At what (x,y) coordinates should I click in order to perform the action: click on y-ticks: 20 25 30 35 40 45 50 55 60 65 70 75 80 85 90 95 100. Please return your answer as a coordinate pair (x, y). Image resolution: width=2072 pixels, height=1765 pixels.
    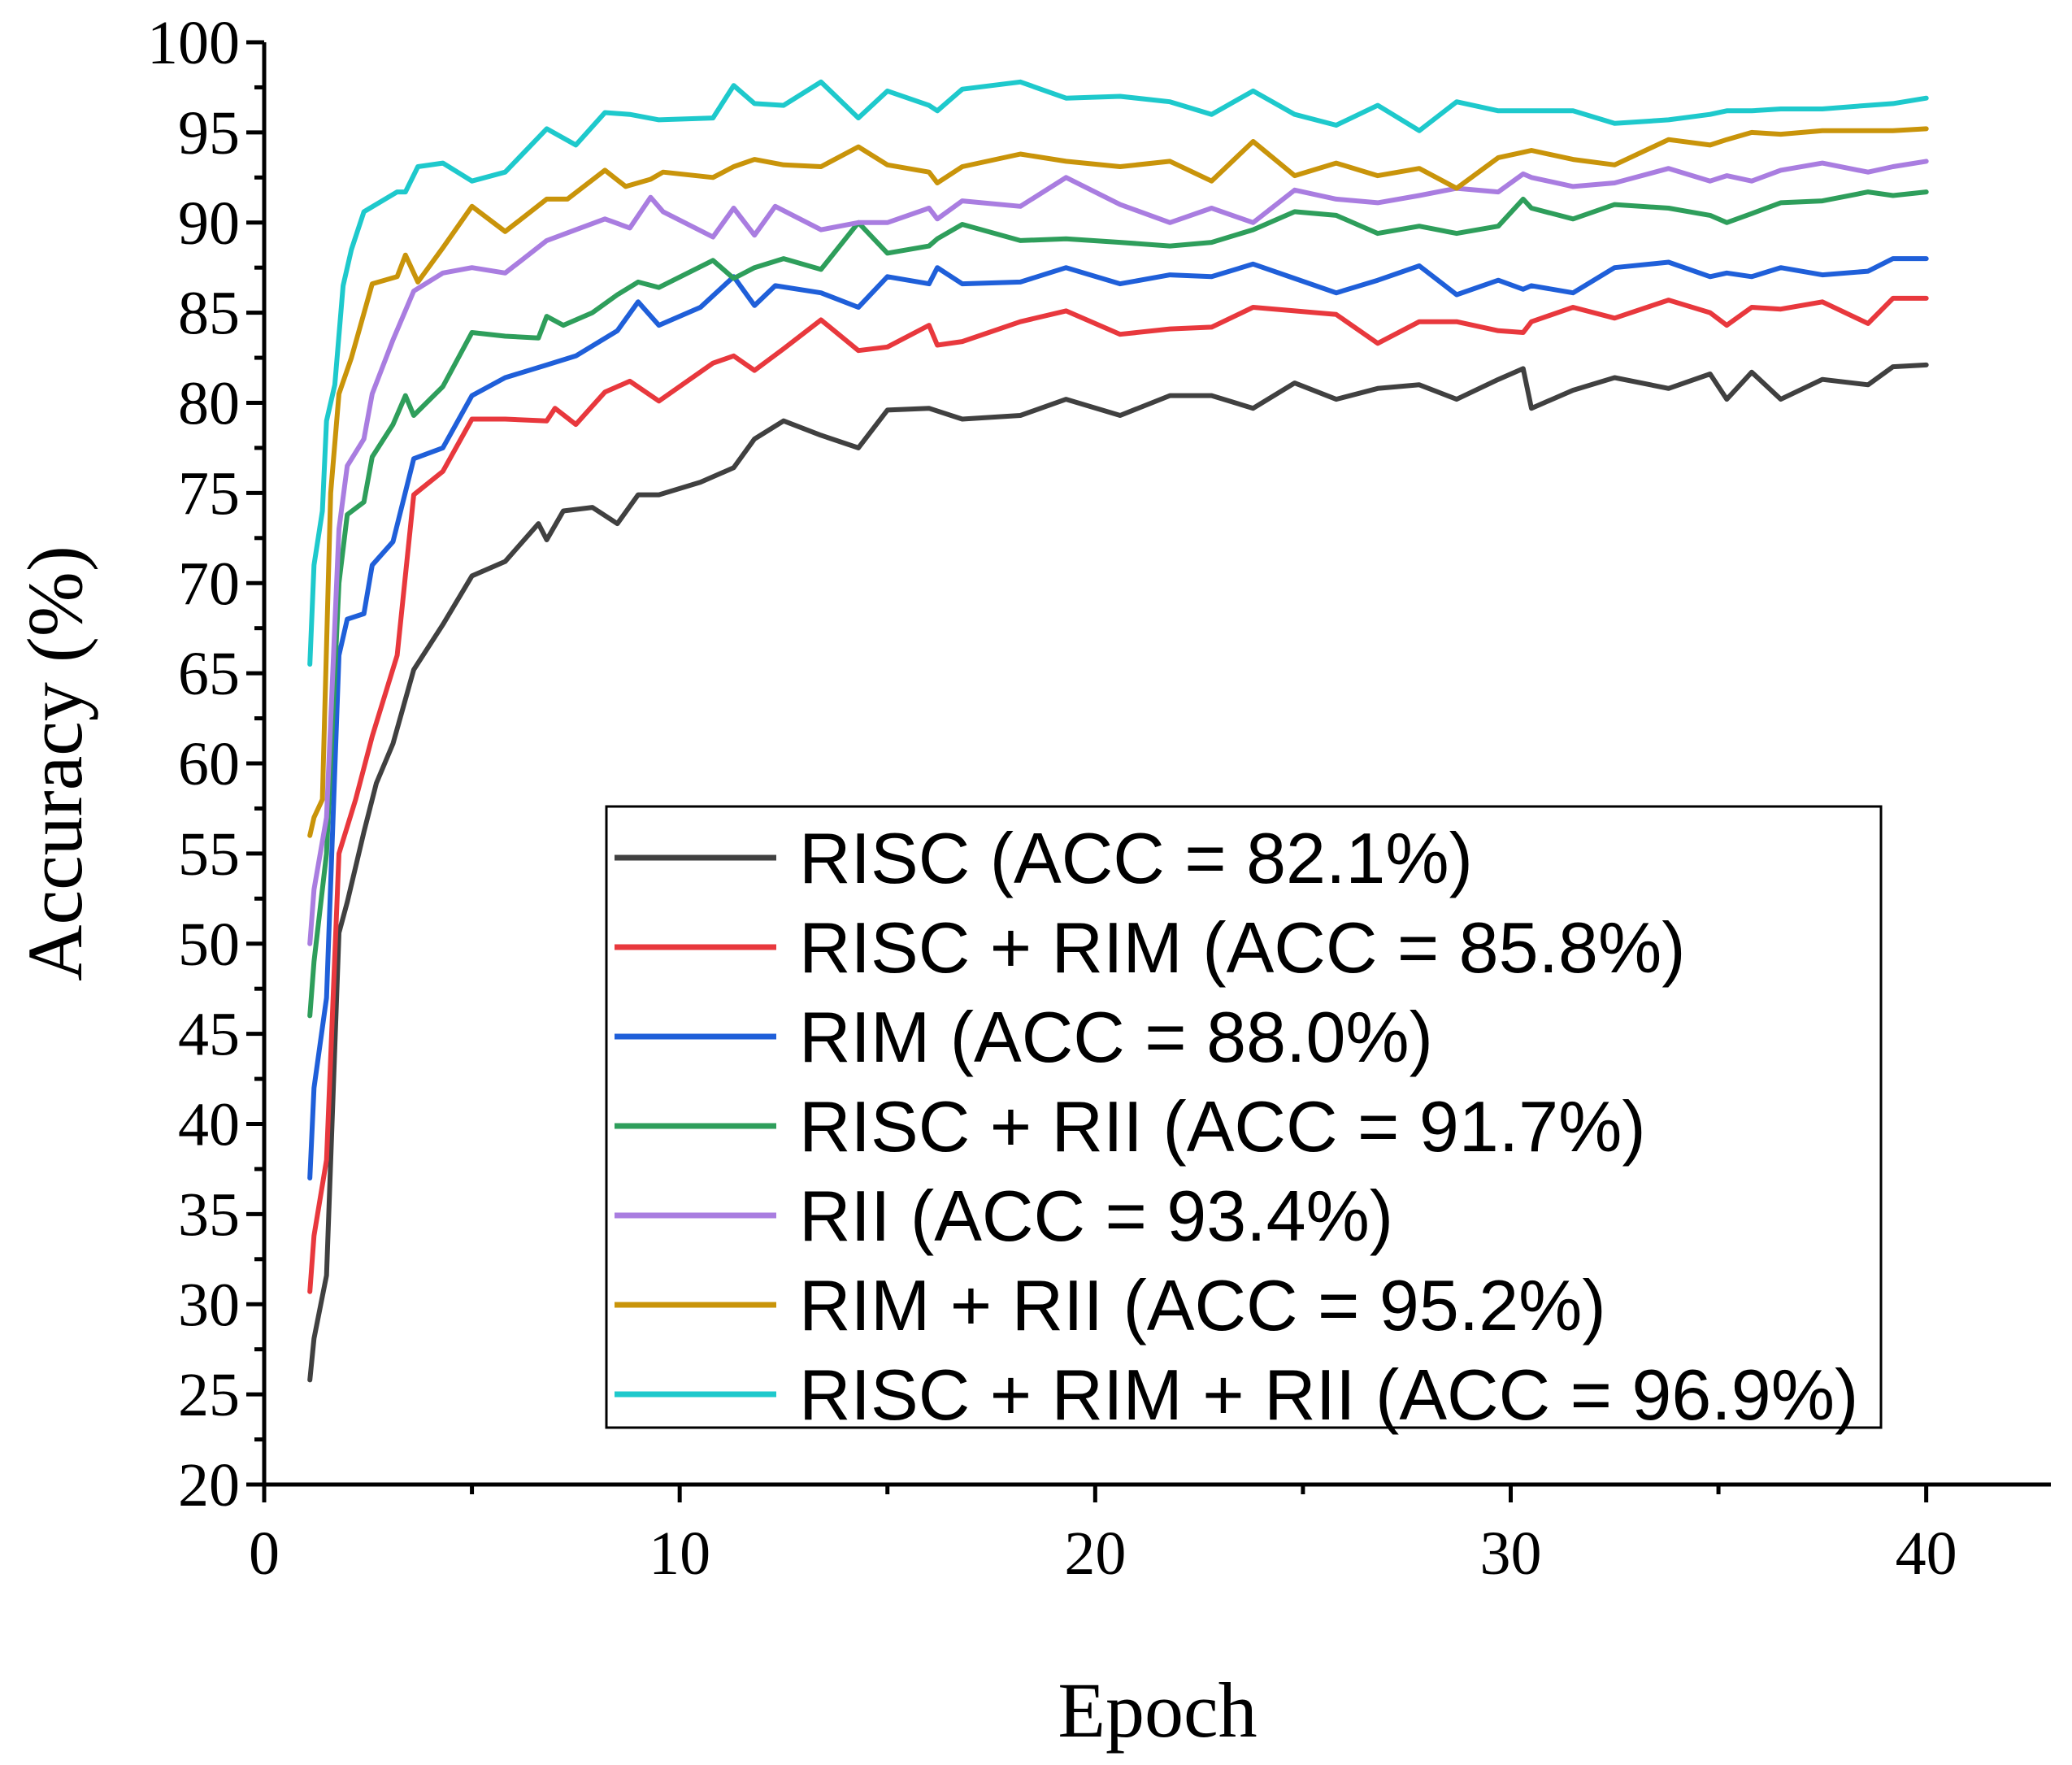
    Looking at the image, I should click on (205, 764).